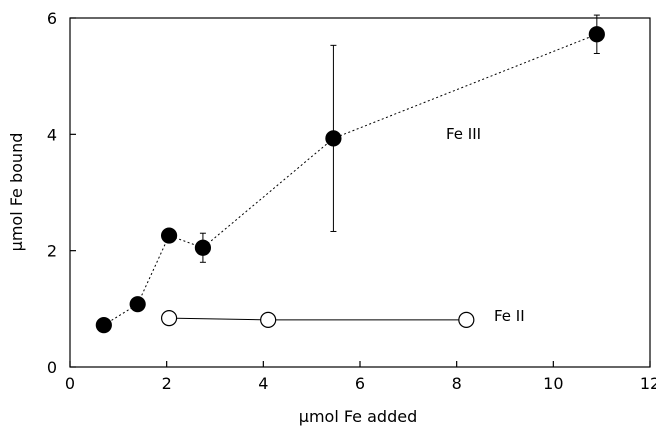 This screenshot has height=432, width=656. Describe the element at coordinates (360, 383) in the screenshot. I see `x-tick-label: 6` at that location.